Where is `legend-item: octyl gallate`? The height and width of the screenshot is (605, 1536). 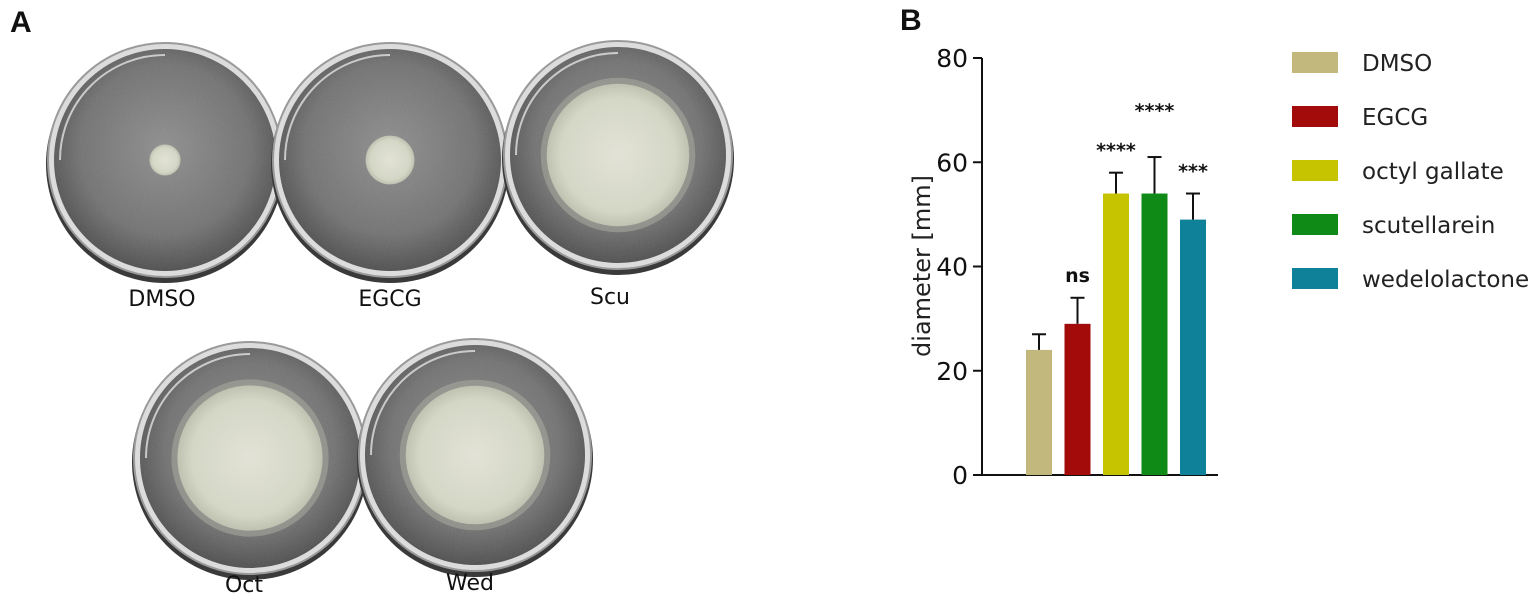
legend-item: octyl gallate is located at coordinates (1398, 172).